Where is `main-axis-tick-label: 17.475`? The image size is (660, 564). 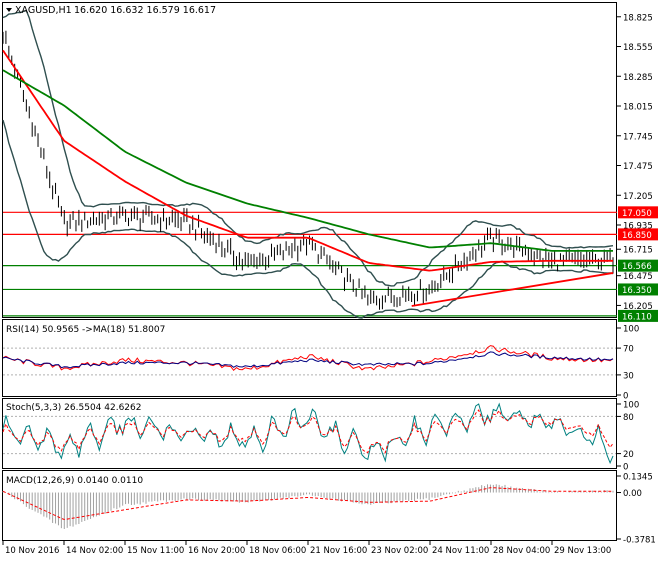
main-axis-tick-label: 17.475 is located at coordinates (638, 167).